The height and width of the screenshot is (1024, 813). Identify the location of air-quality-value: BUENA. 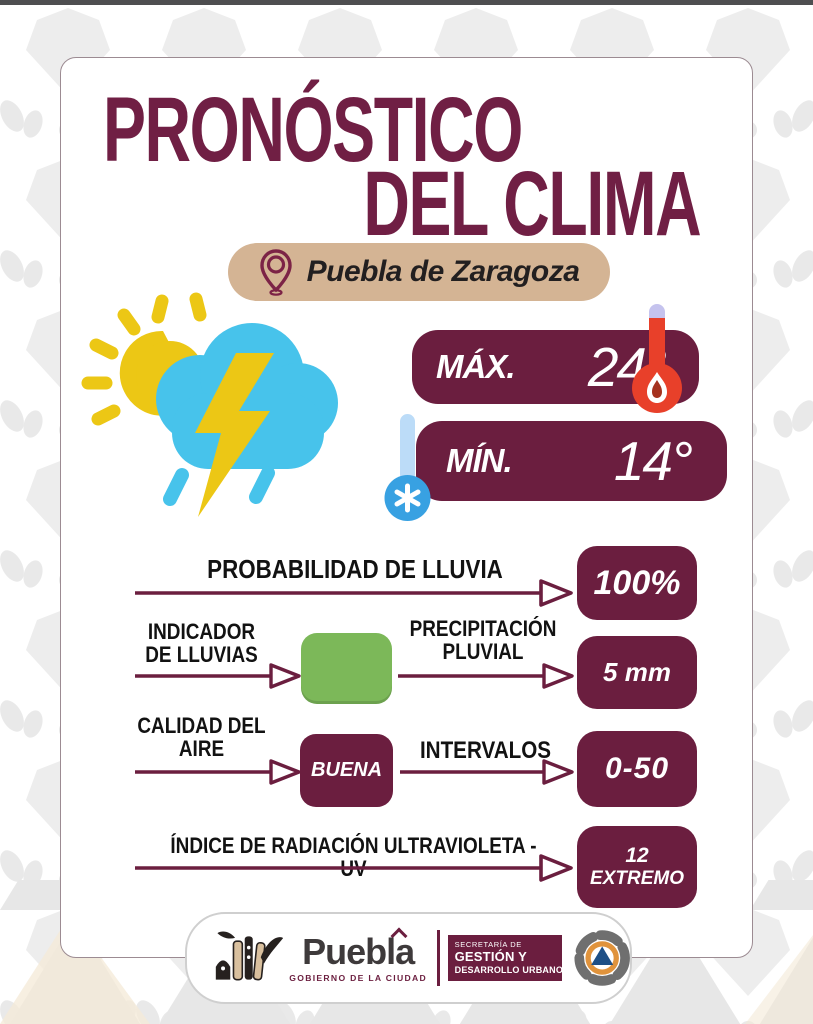
(346, 770).